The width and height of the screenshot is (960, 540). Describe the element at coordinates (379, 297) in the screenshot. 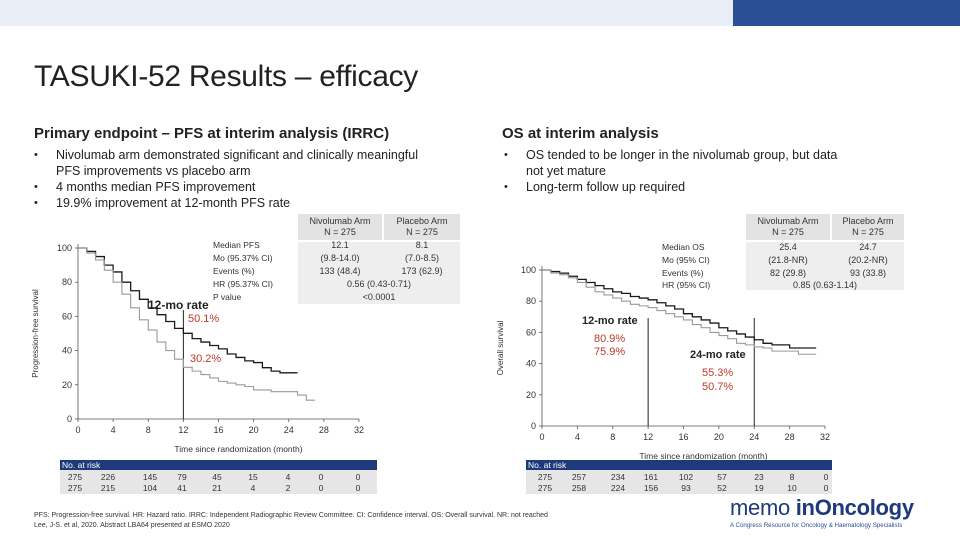

I see `stats-value: <0.0001` at that location.